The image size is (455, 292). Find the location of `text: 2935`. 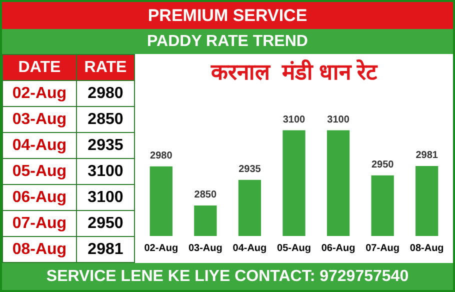

text: 2935 is located at coordinates (106, 145).